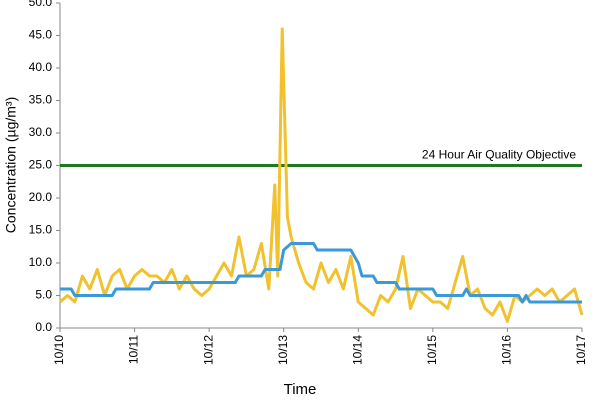  Describe the element at coordinates (41, 230) in the screenshot. I see `y-tick-label: 15.0` at that location.